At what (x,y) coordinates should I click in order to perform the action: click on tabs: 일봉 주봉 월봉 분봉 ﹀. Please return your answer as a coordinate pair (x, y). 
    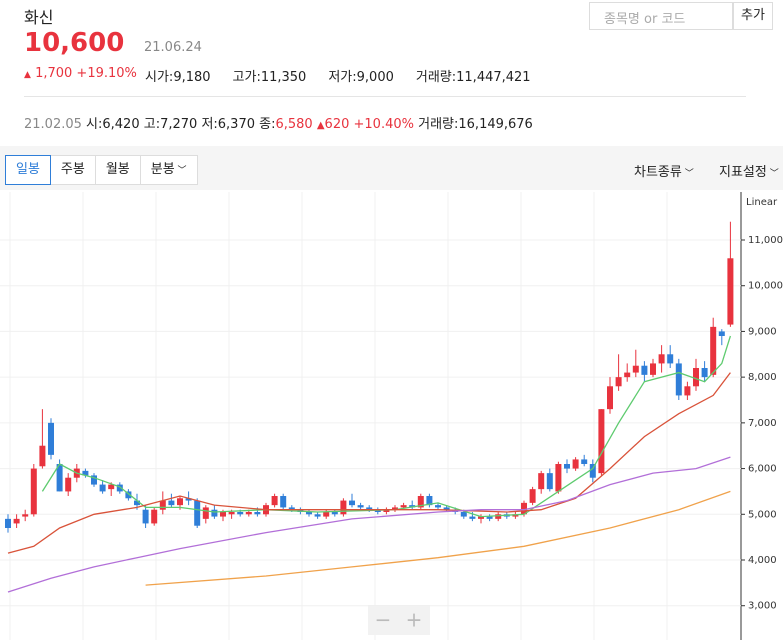
    Looking at the image, I should click on (101, 170).